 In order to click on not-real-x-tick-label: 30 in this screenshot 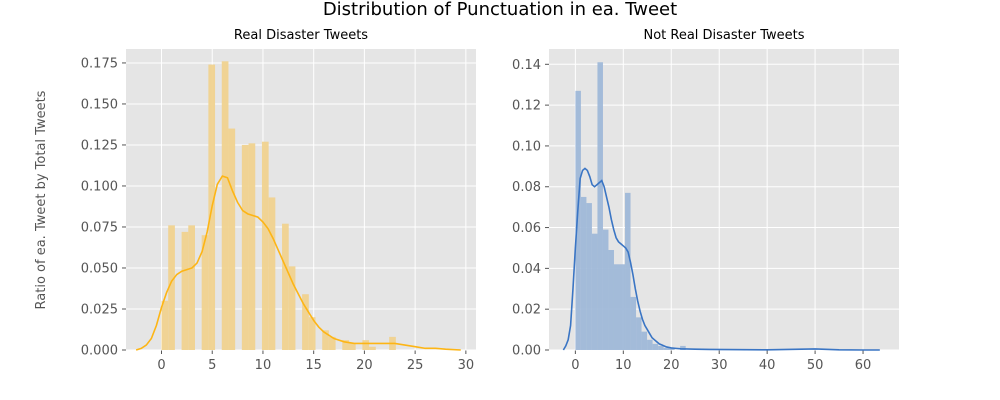, I will do `click(719, 365)`.